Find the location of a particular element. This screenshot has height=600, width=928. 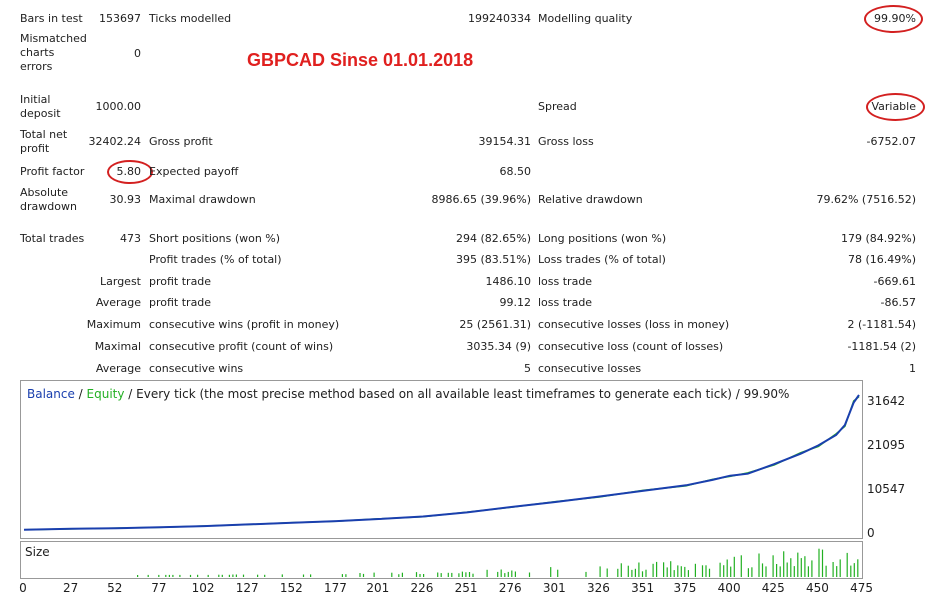

absolute-drawdown-value: 30.93 is located at coordinates (125, 199).